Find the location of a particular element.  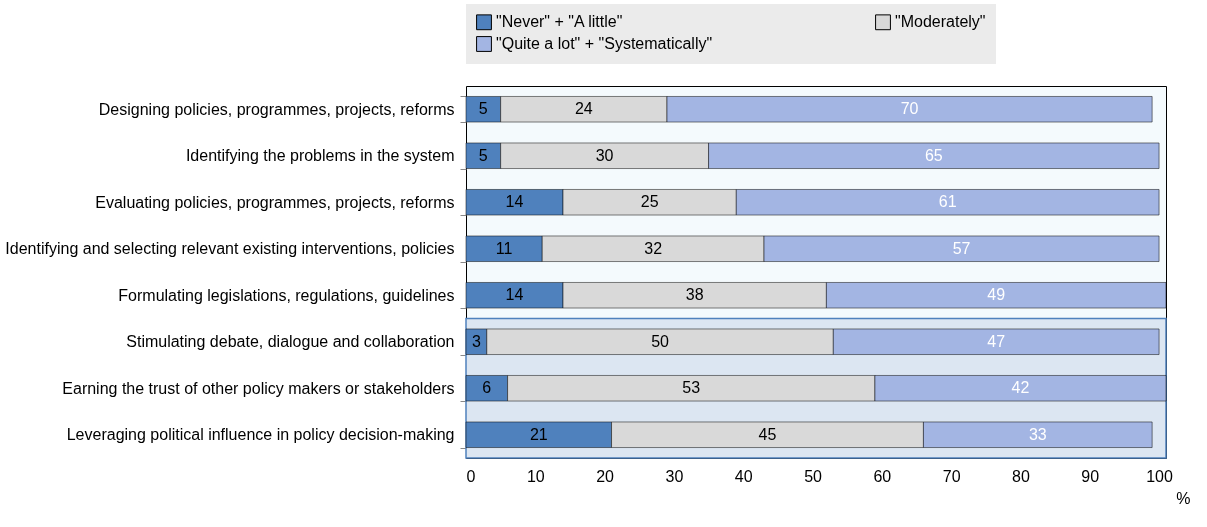

y-tick-label: Formulating legislations, regulations, guidelines is located at coordinates (286, 295).